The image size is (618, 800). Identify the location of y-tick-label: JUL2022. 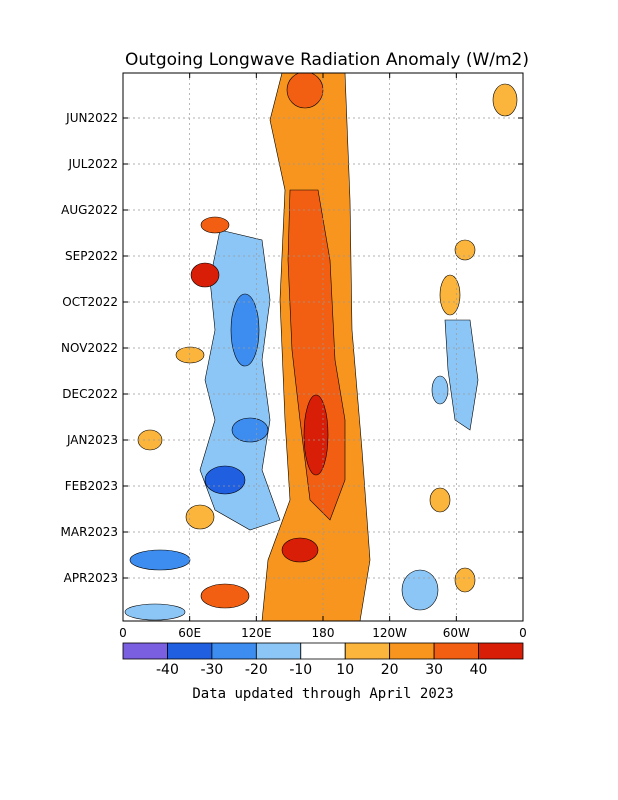
(92, 164).